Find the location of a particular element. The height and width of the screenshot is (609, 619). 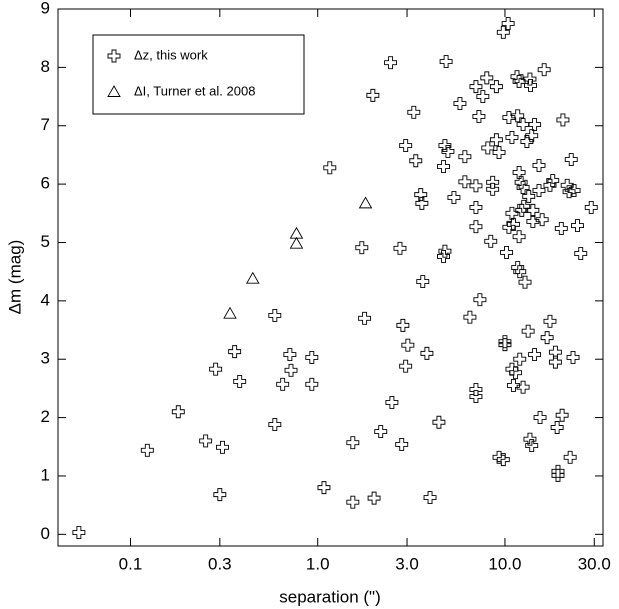

y-tick-label: 6 is located at coordinates (45, 183).